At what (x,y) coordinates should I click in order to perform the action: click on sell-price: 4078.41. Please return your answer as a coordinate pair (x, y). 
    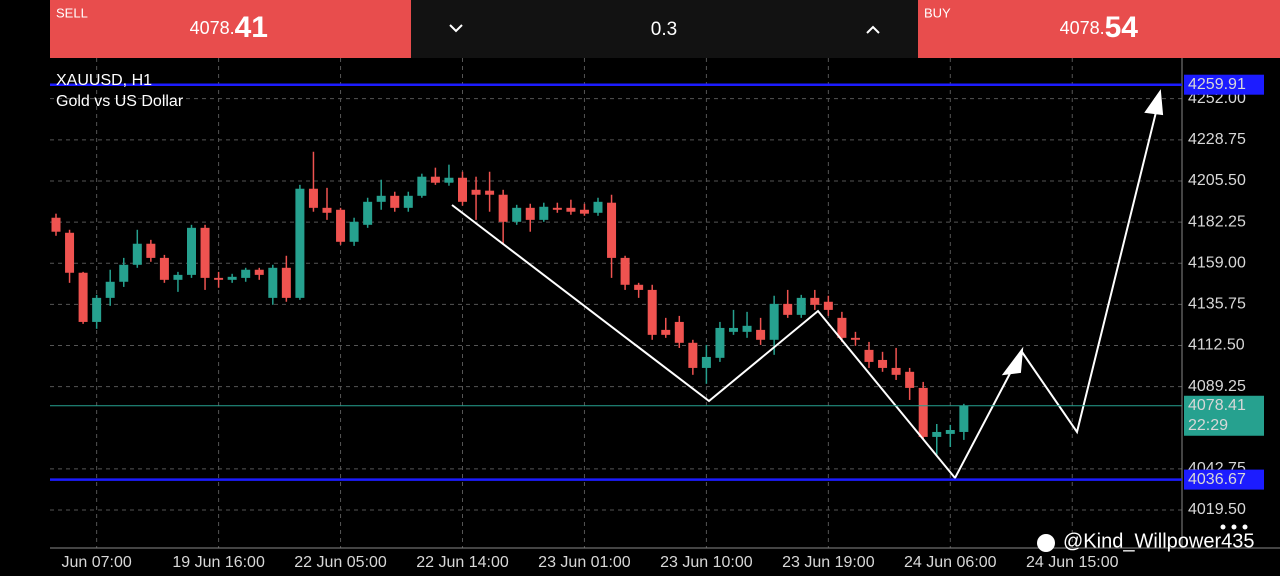
    Looking at the image, I should click on (229, 27).